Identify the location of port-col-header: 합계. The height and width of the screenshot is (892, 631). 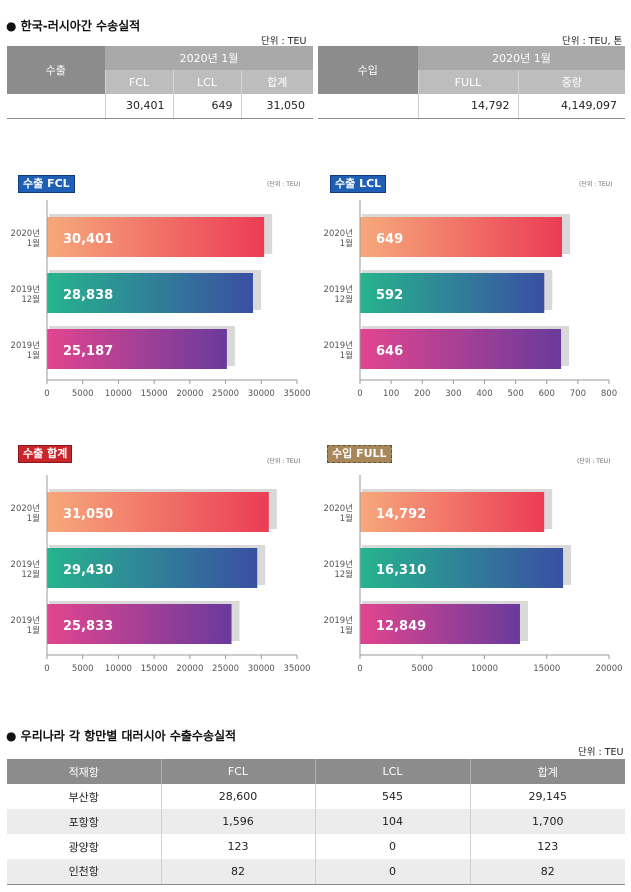
(547, 771).